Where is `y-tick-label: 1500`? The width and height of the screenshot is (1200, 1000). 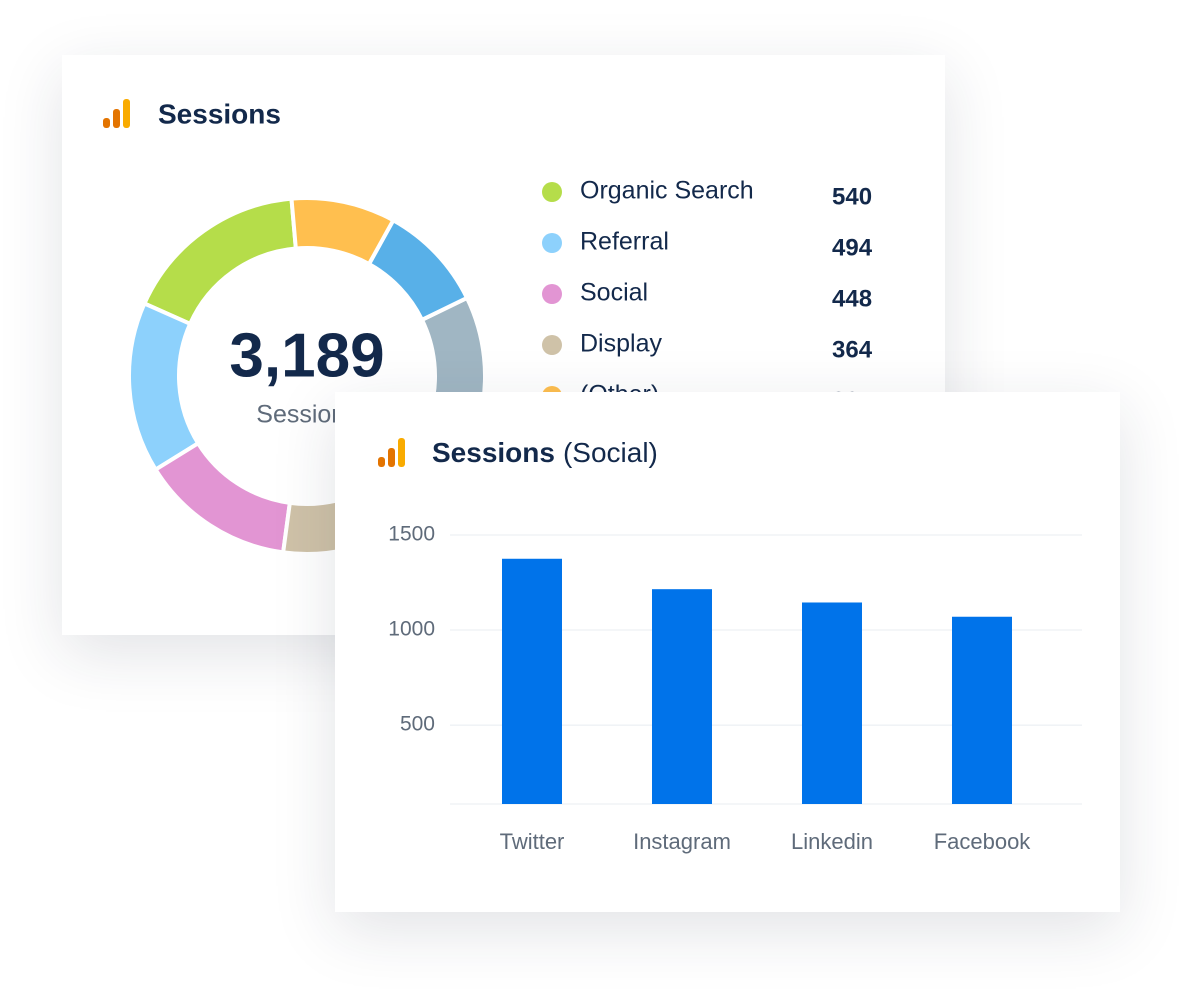
y-tick-label: 1500 is located at coordinates (411, 534).